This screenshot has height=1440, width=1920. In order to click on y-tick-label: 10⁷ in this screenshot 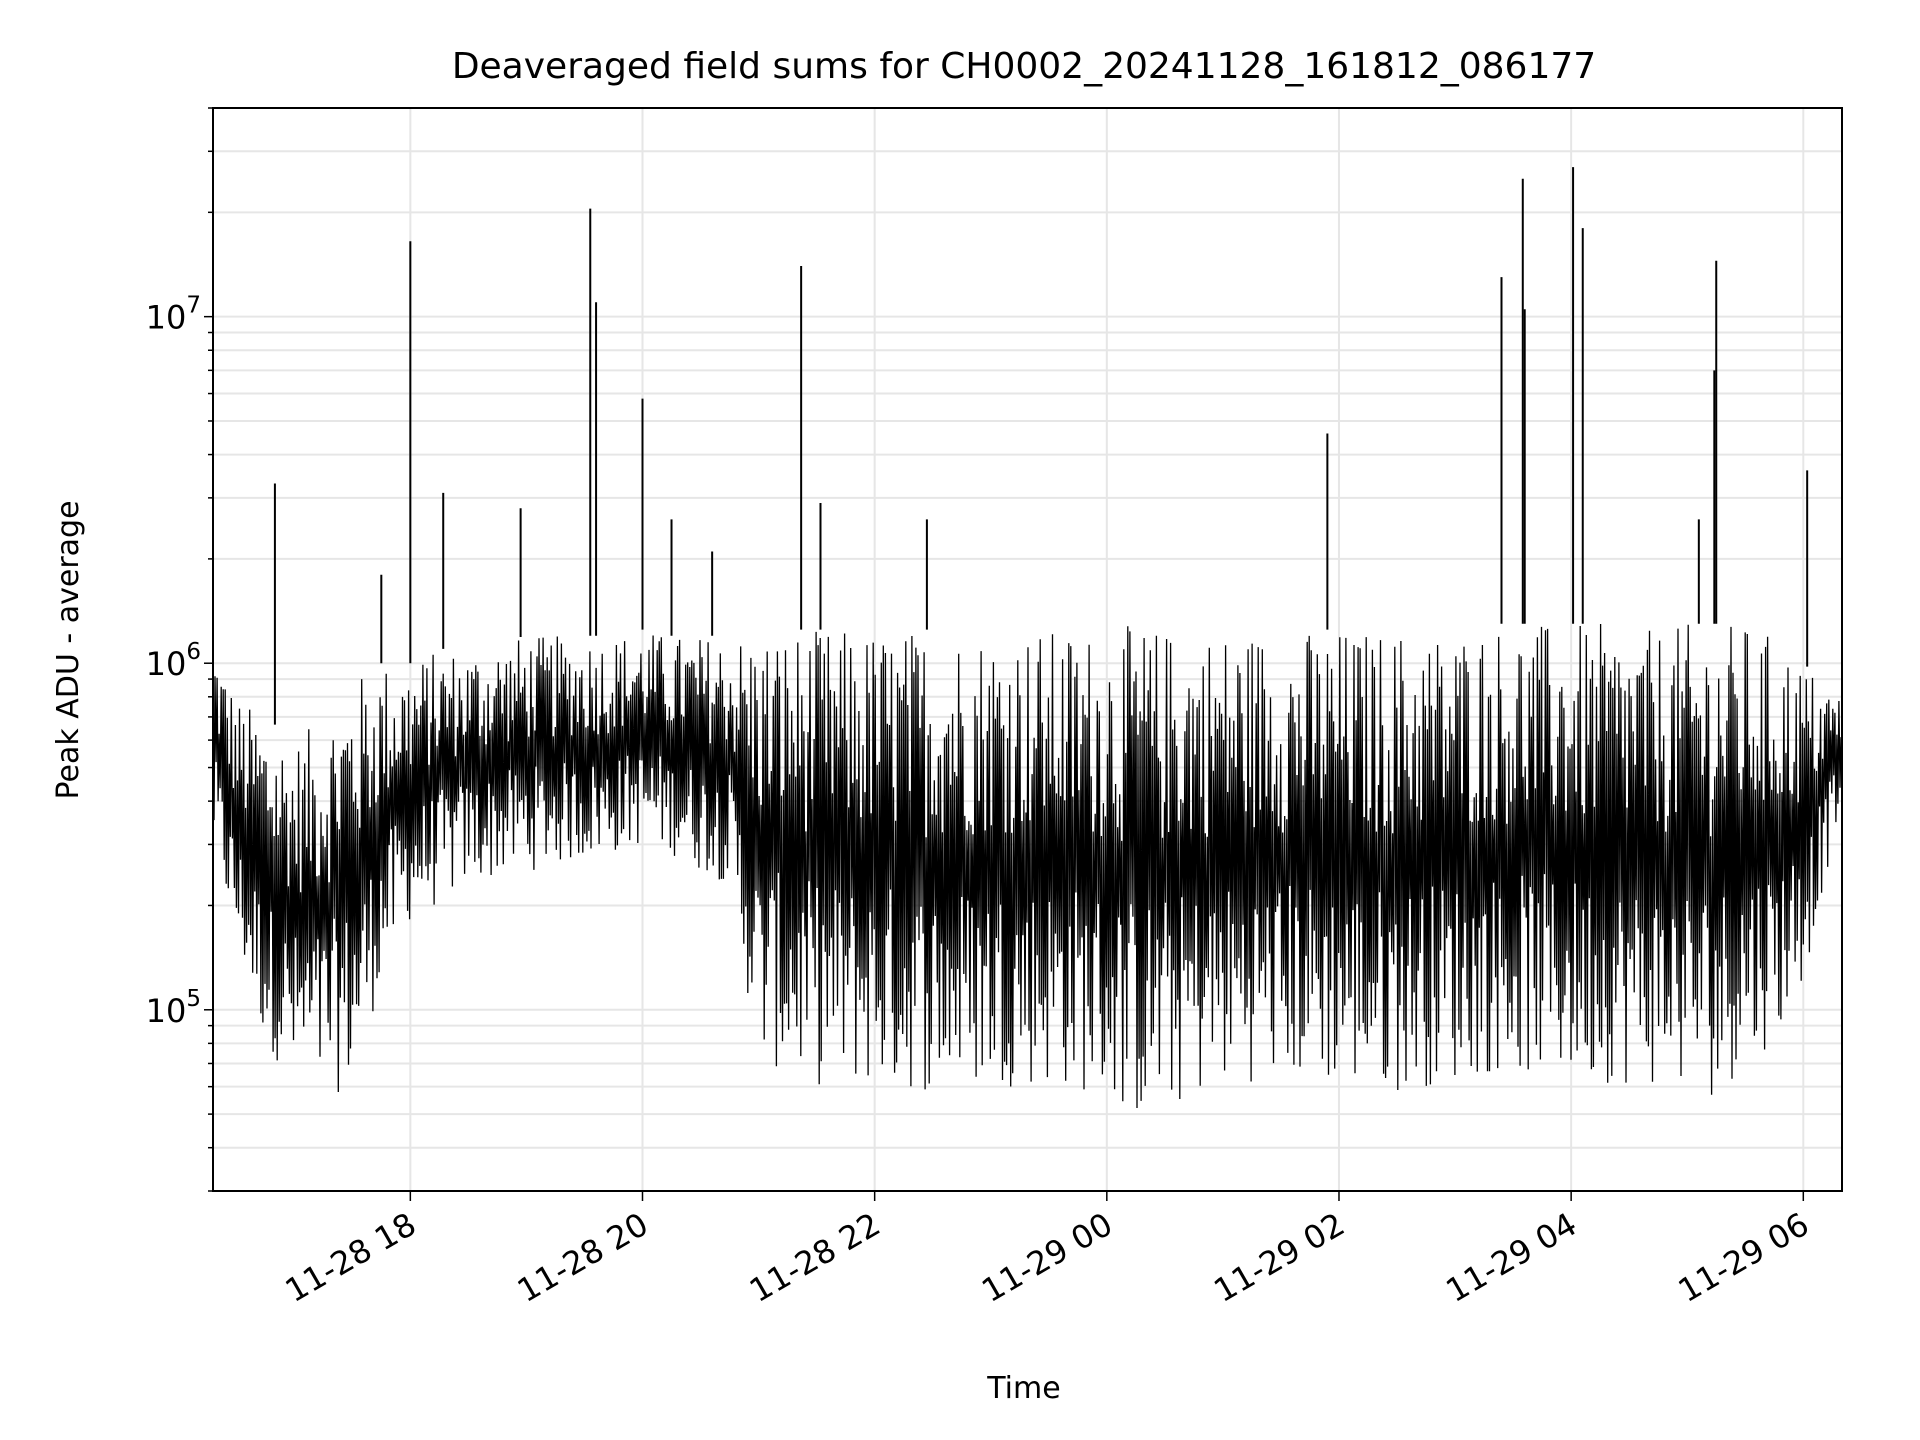, I will do `click(173, 315)`.